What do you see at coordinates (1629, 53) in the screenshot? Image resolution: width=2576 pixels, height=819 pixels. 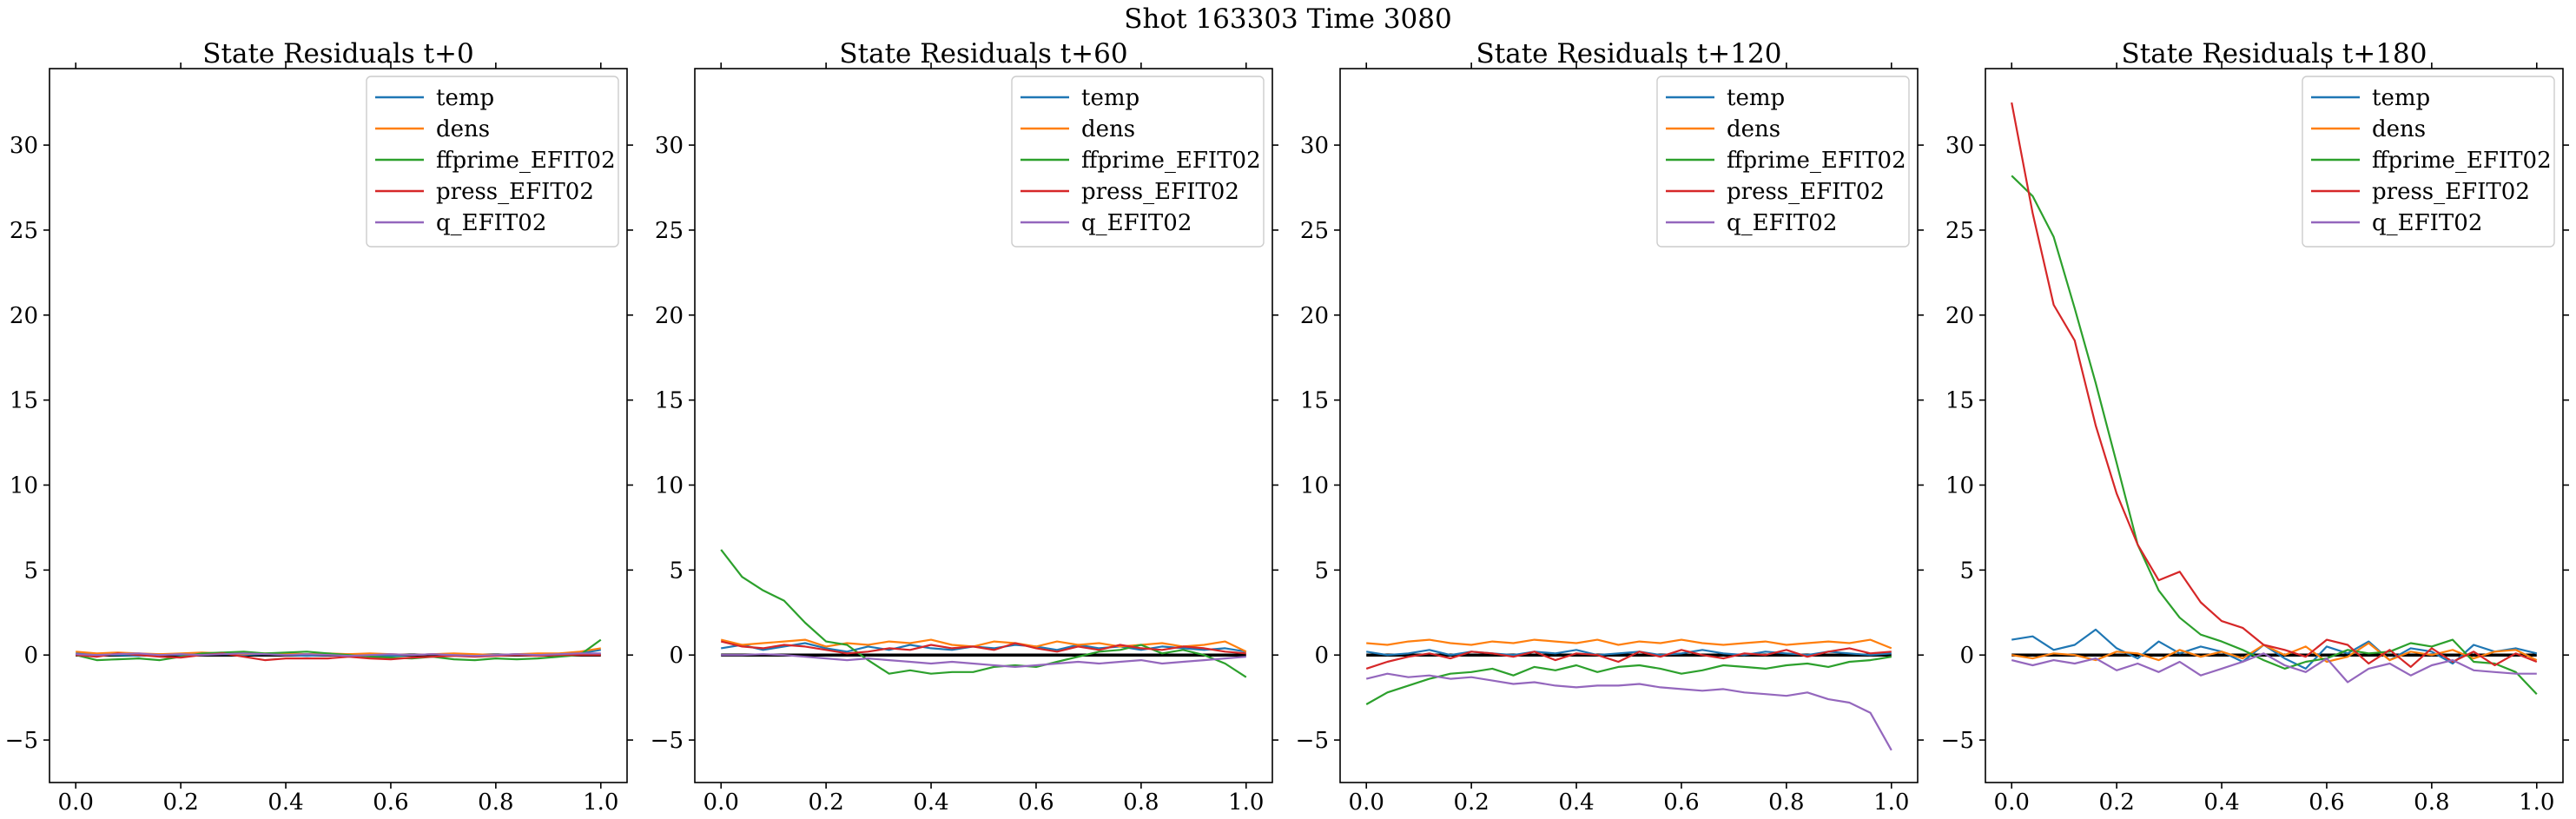 I see `subplot-title: State Residuals t+120` at bounding box center [1629, 53].